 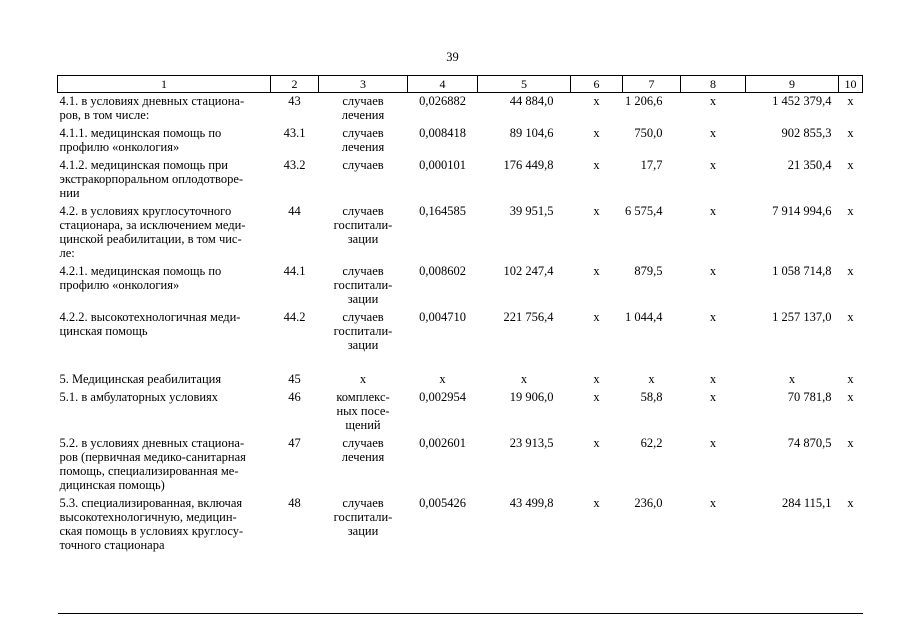 I want to click on value-cell: 1 044,4, so click(x=644, y=317).